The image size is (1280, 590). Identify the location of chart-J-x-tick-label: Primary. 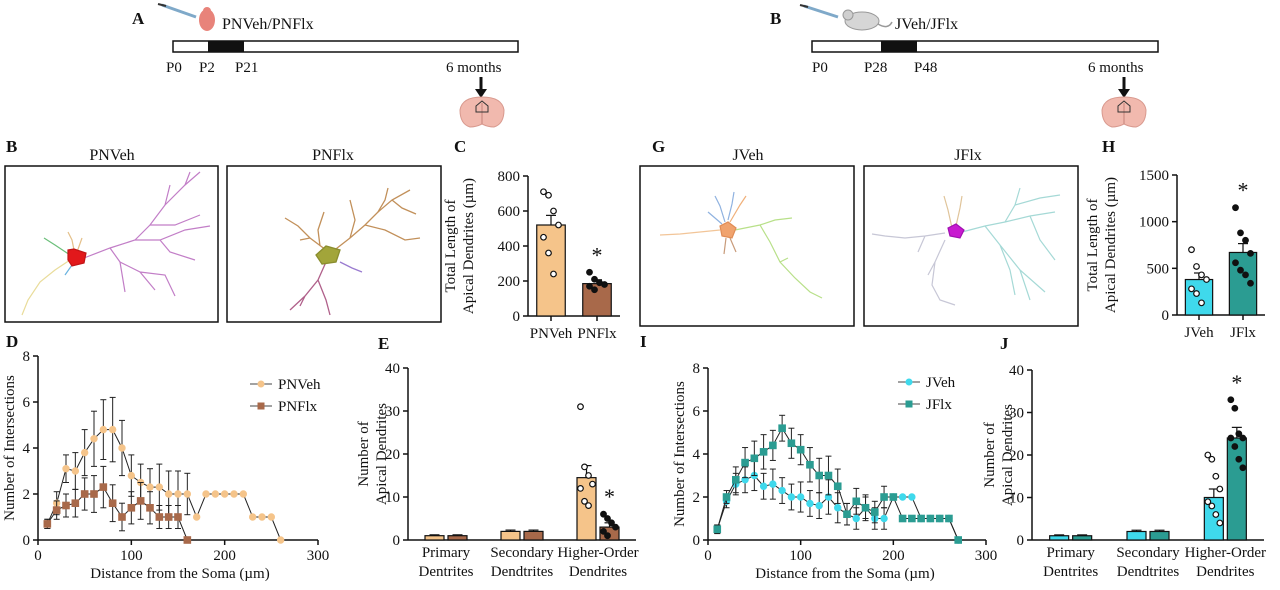
(1071, 553).